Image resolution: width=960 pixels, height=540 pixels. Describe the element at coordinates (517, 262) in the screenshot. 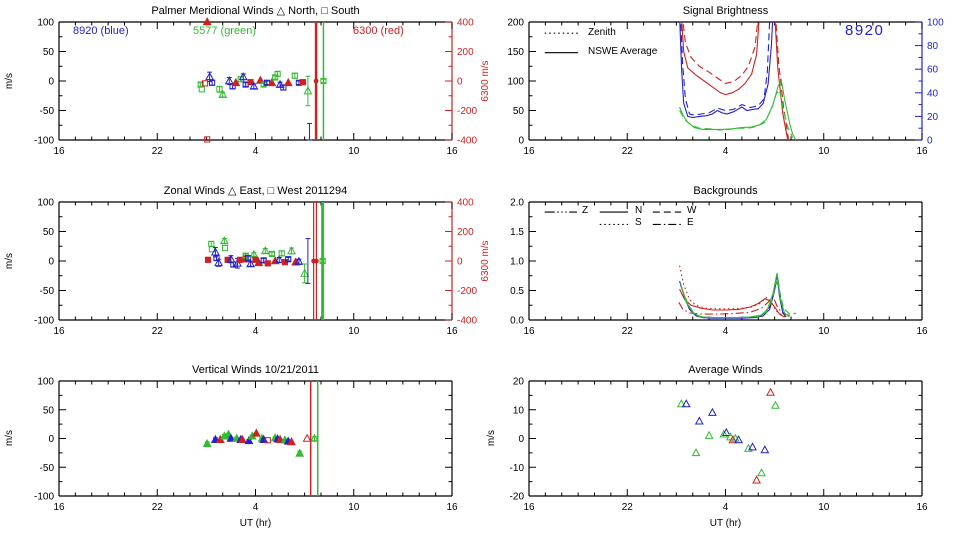

I see `svg-text: 1.0` at that location.